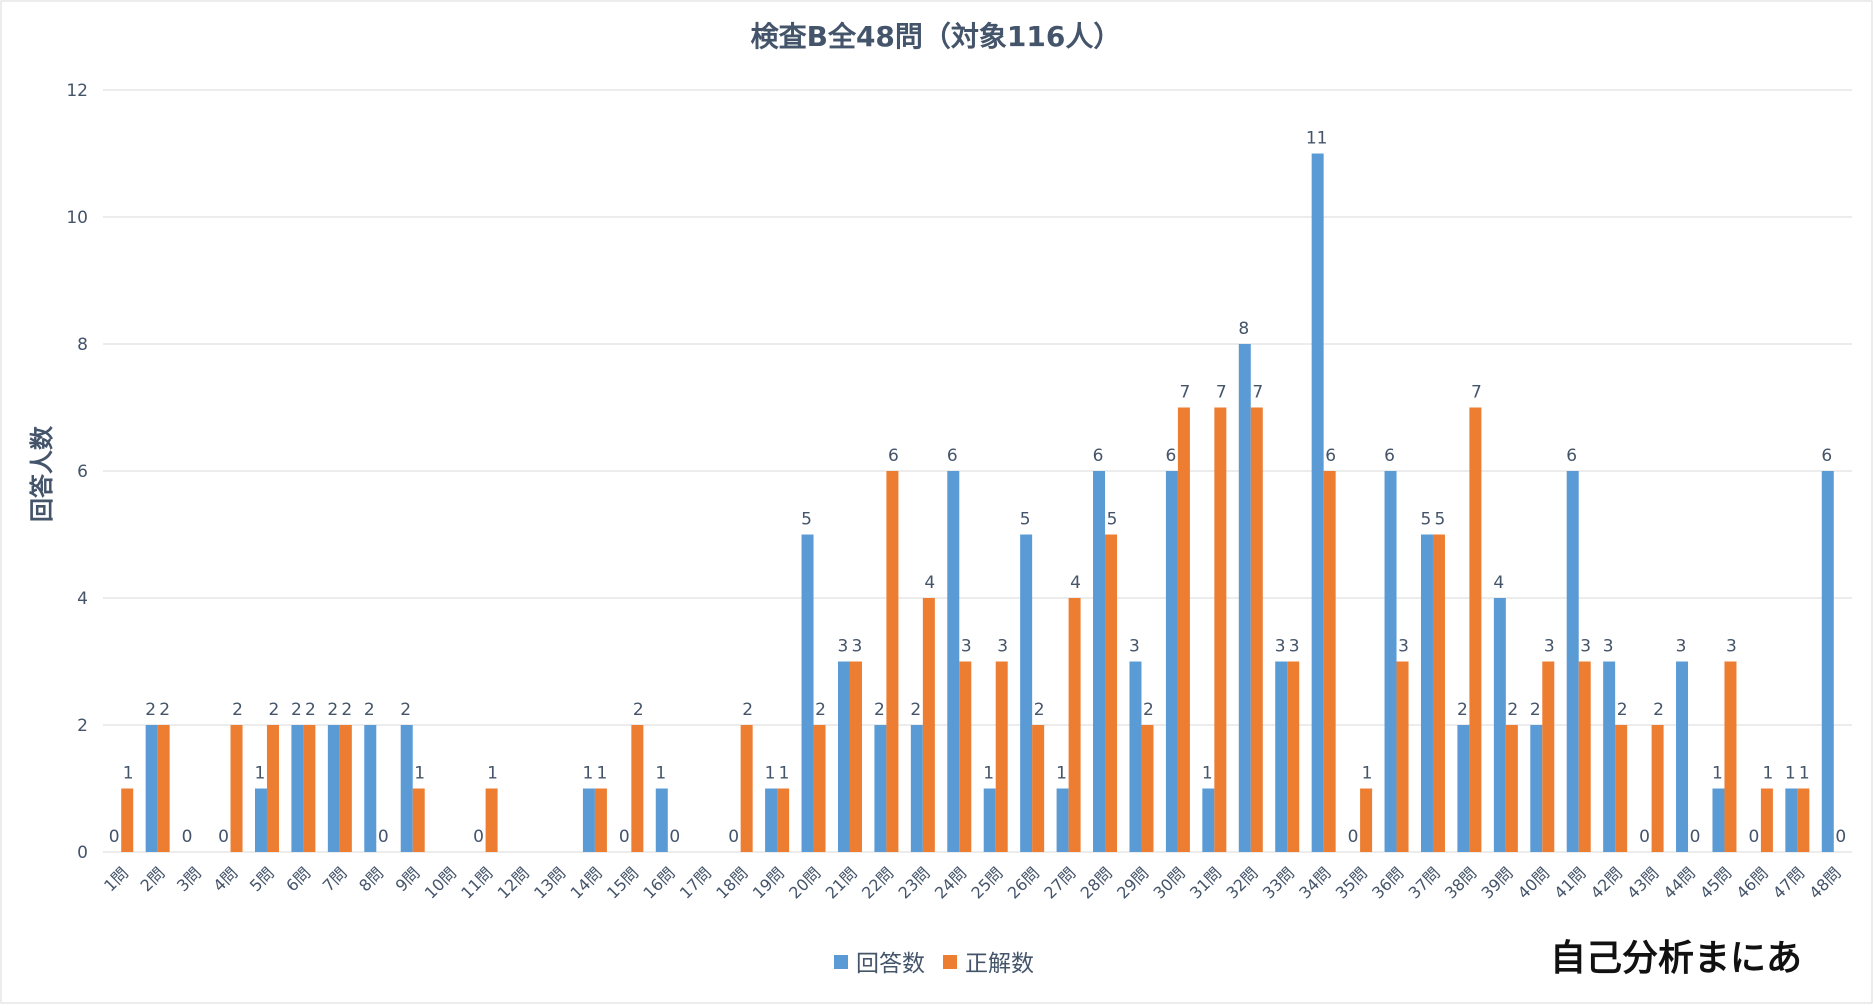 The width and height of the screenshot is (1873, 1008). I want to click on legend: 回答数 正解数, so click(934, 964).